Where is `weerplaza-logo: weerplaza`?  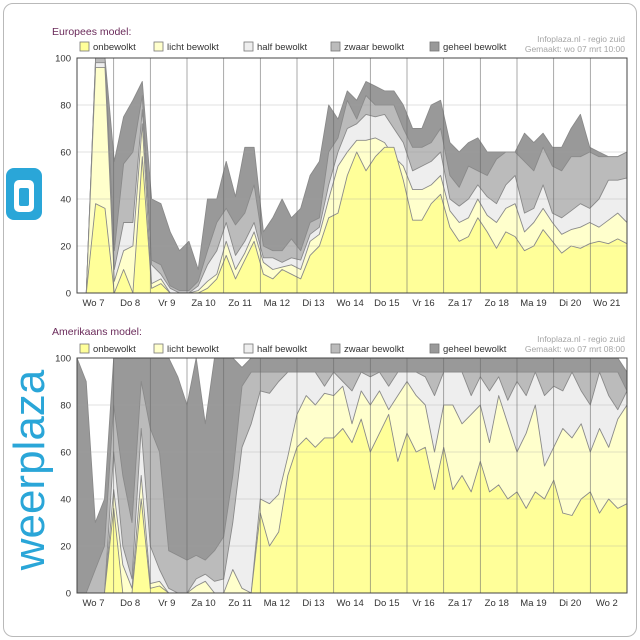
weerplaza-logo: weerplaza is located at coordinates (29, 369).